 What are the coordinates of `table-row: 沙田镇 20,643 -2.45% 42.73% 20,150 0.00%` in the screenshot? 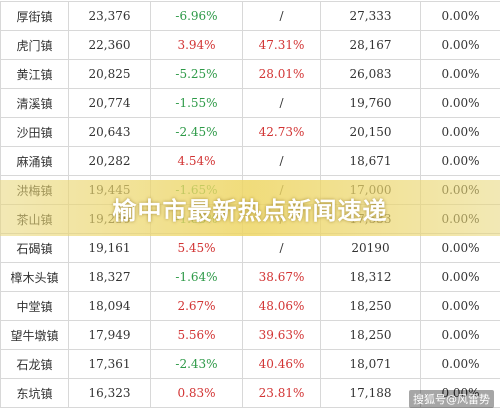 It's located at (250, 132).